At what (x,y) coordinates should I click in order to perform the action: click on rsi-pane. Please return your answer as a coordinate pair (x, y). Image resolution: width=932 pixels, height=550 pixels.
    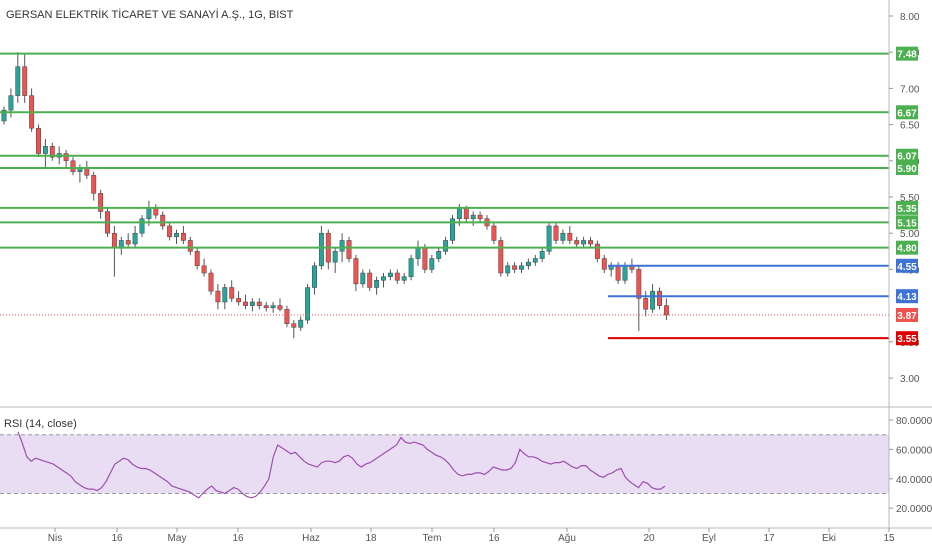
    Looking at the image, I should click on (444, 465).